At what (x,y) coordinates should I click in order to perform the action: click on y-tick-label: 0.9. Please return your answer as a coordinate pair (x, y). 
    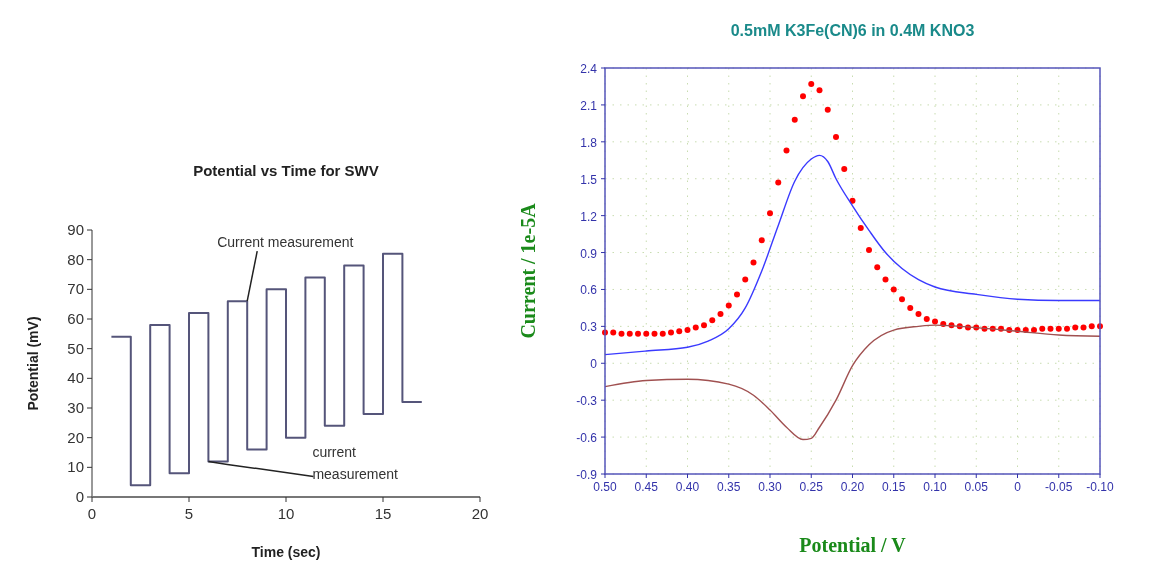
    Looking at the image, I should click on (589, 253).